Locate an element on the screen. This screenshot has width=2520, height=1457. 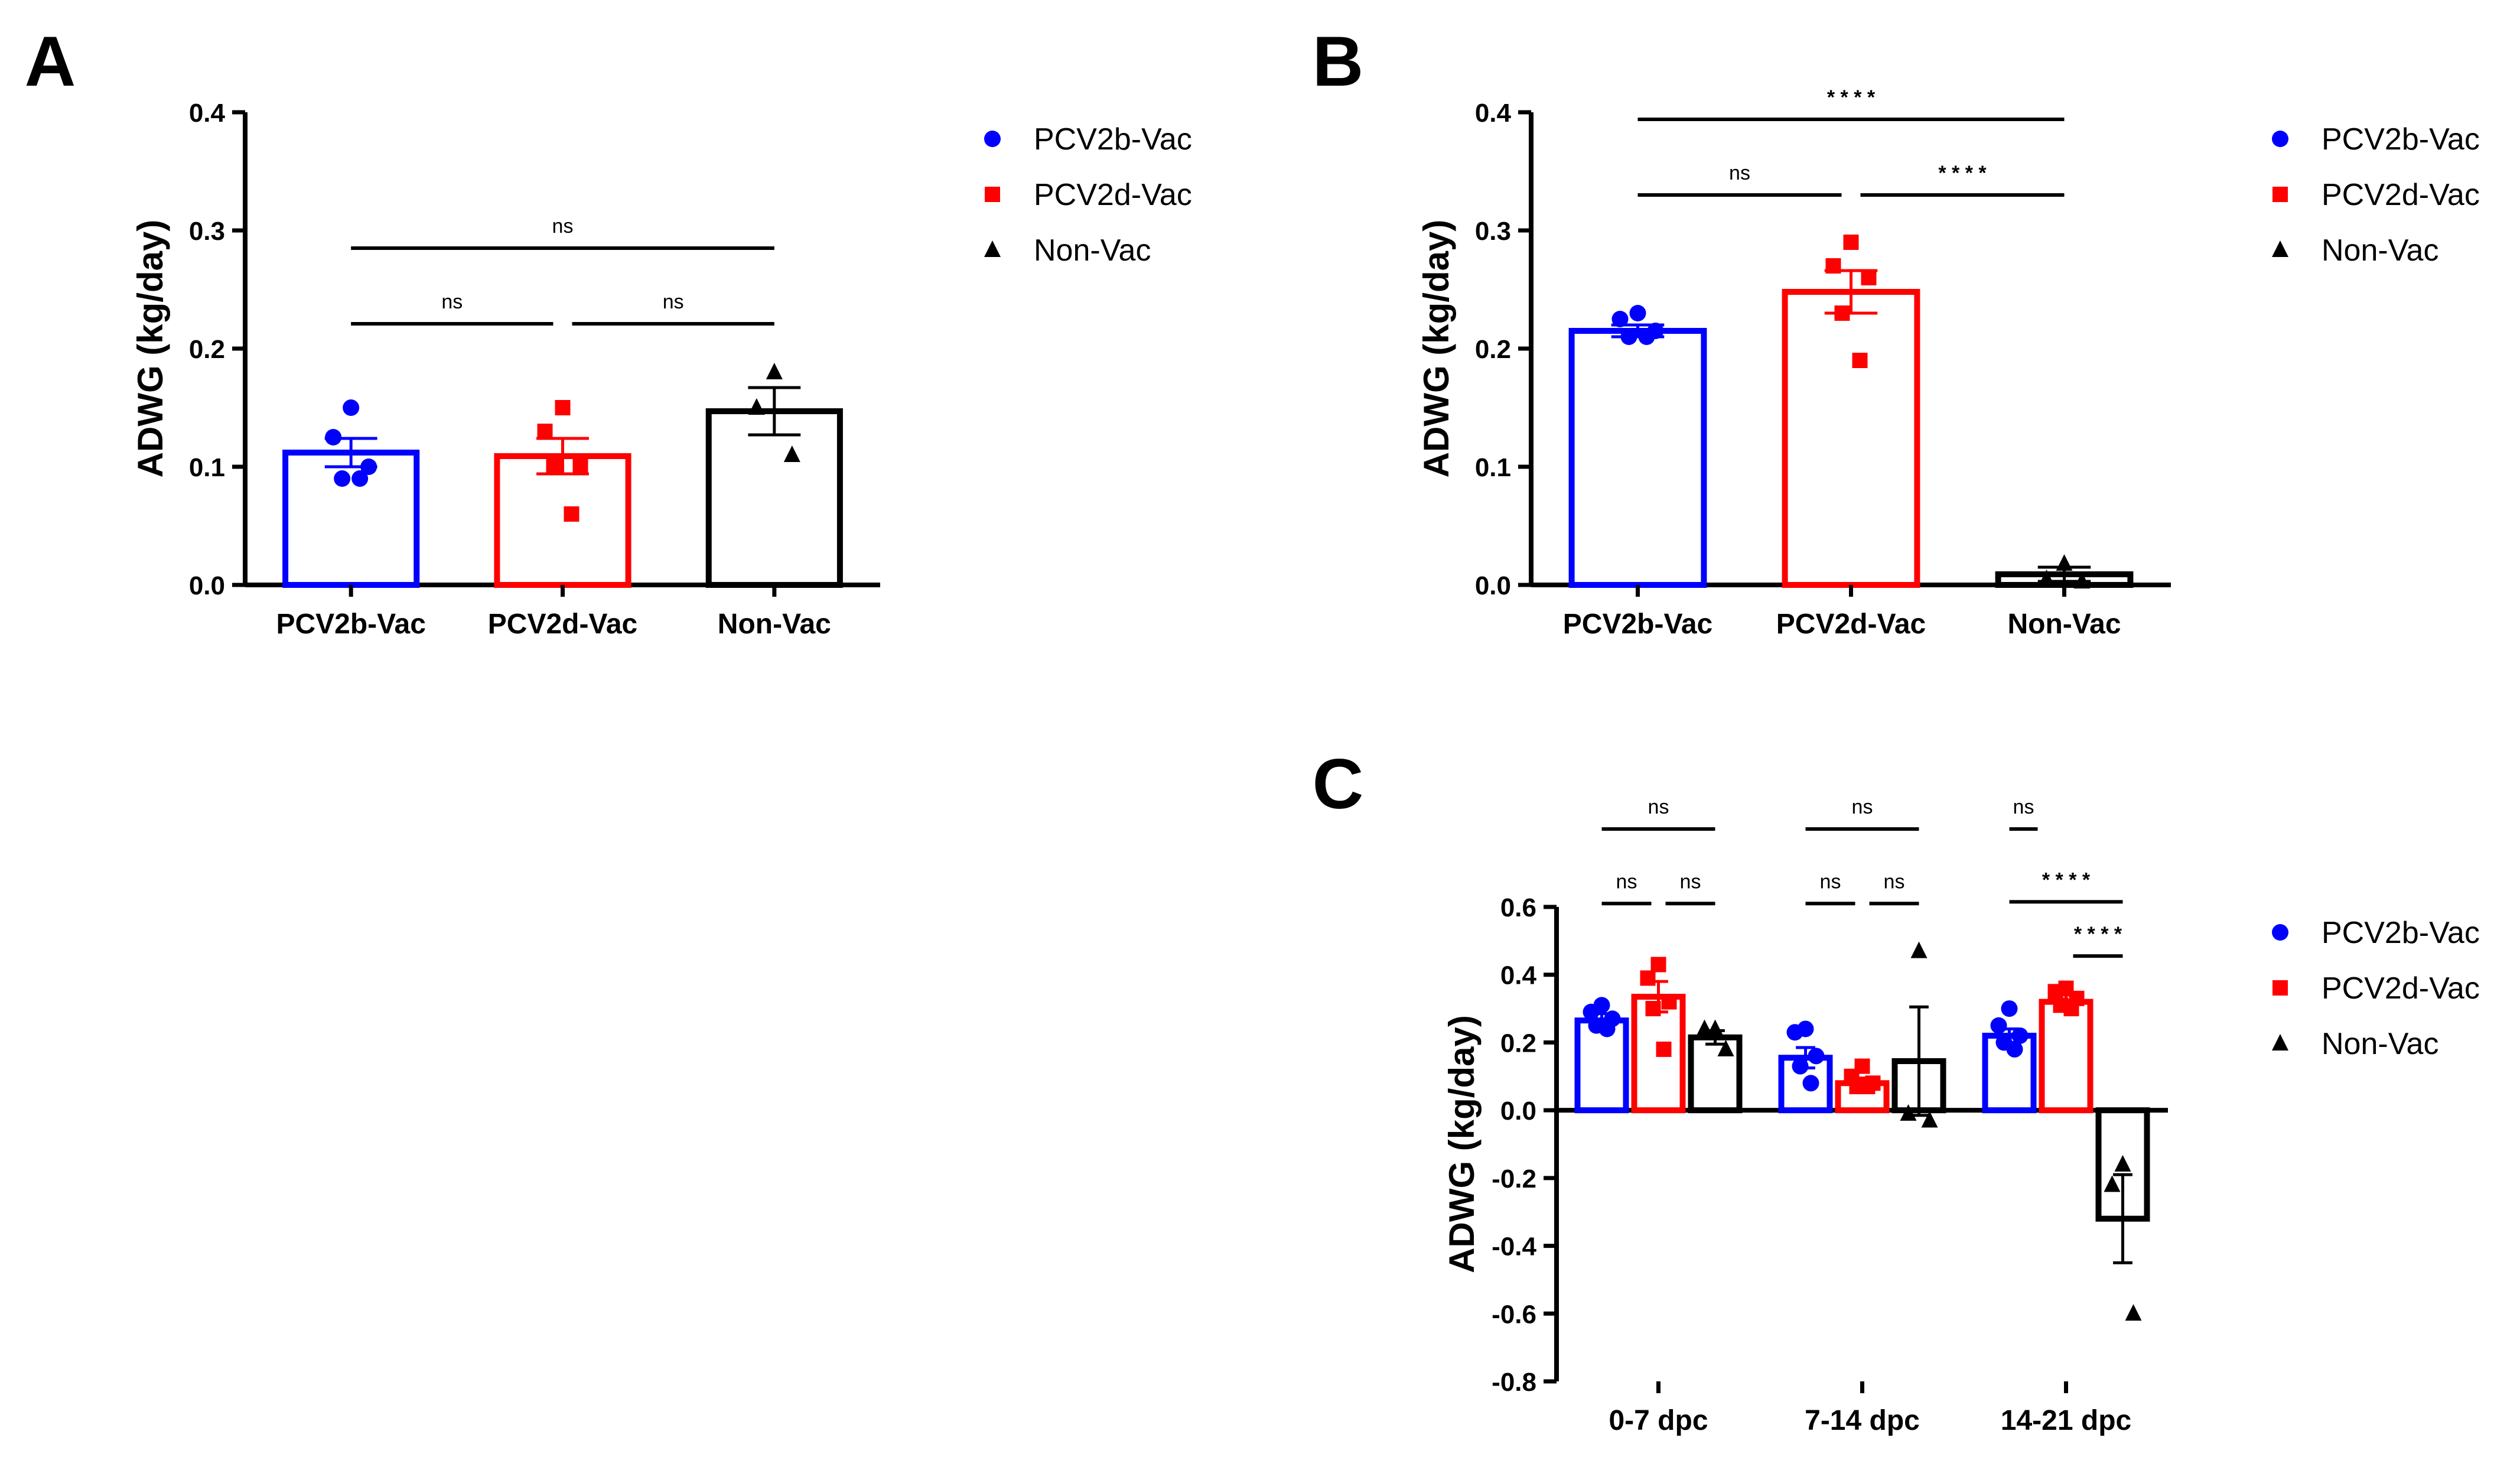
panel-a-legend-label-2: Non-Vac is located at coordinates (1092, 251).